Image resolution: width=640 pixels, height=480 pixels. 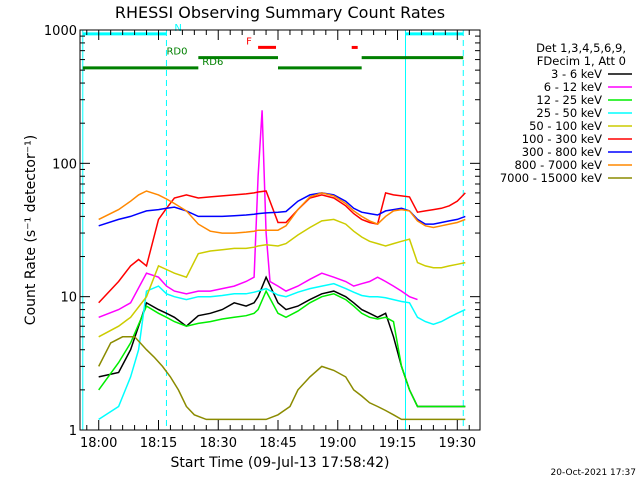 What do you see at coordinates (177, 28) in the screenshot?
I see `state-bar-label: N` at bounding box center [177, 28].